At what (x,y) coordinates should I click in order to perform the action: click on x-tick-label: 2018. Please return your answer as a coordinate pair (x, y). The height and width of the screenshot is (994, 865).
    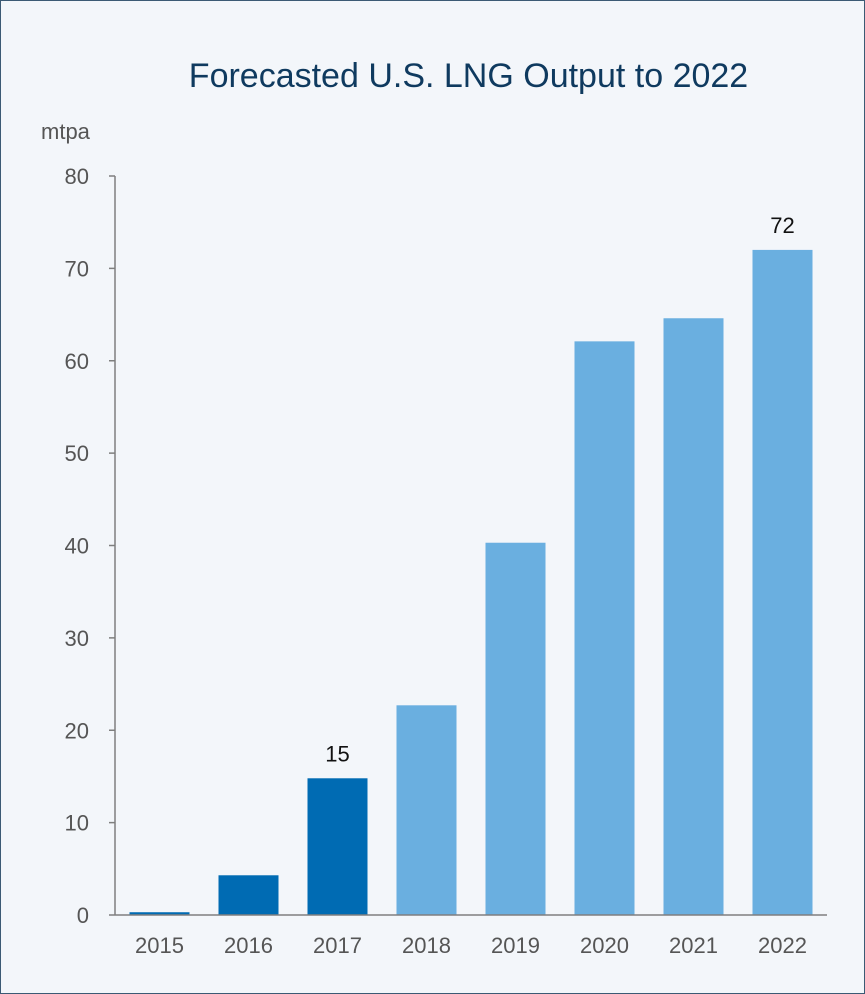
    Looking at the image, I should click on (426, 945).